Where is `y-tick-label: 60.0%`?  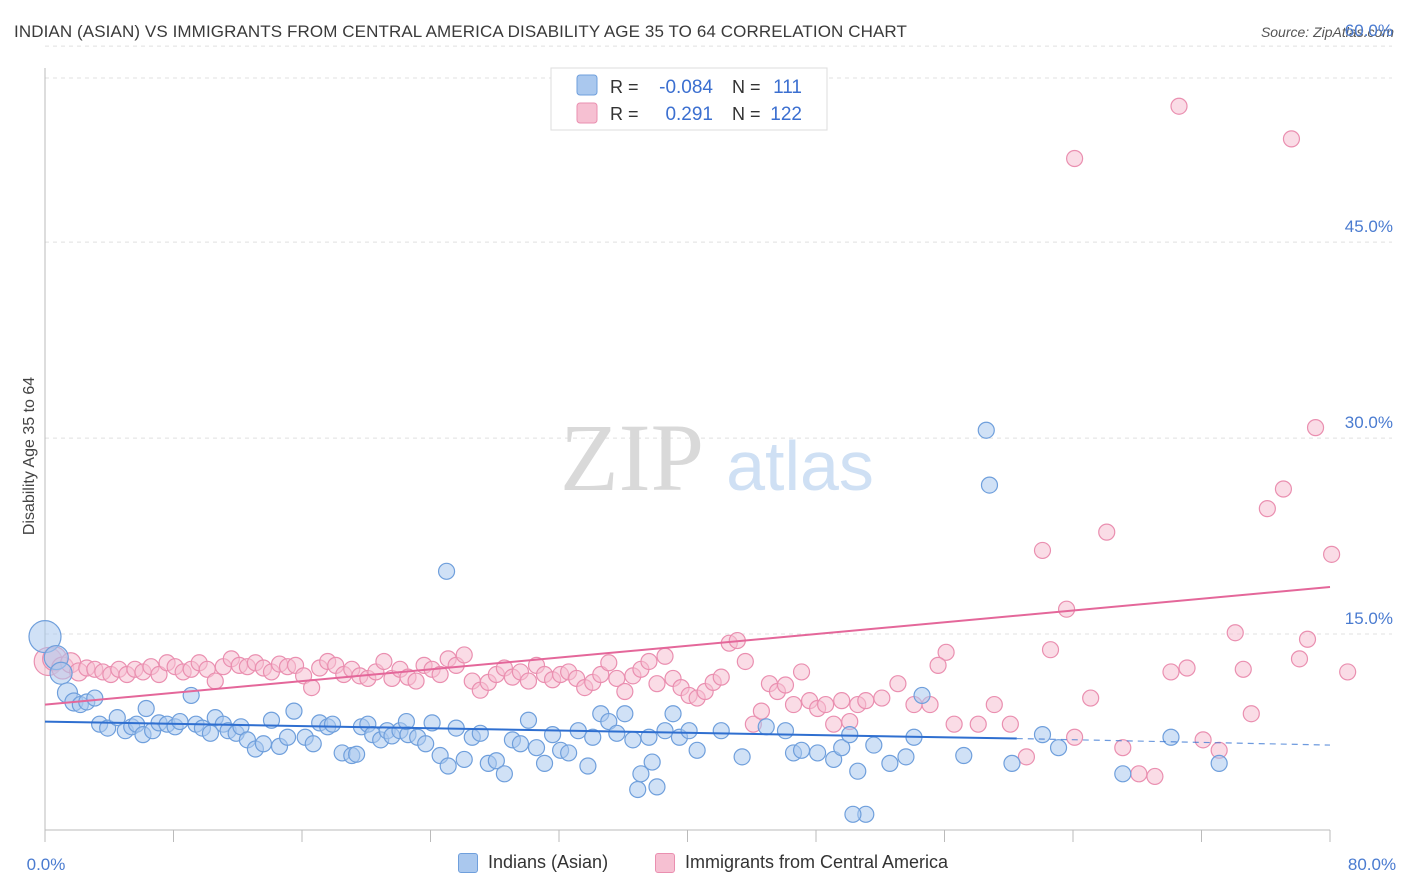 y-tick-label: 60.0% is located at coordinates (1369, 30).